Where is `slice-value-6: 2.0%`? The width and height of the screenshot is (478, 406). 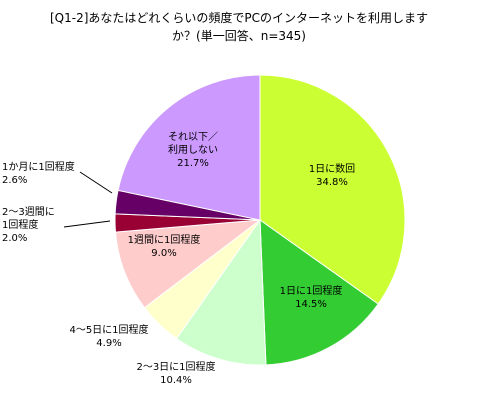 slice-value-6: 2.0% is located at coordinates (14, 238).